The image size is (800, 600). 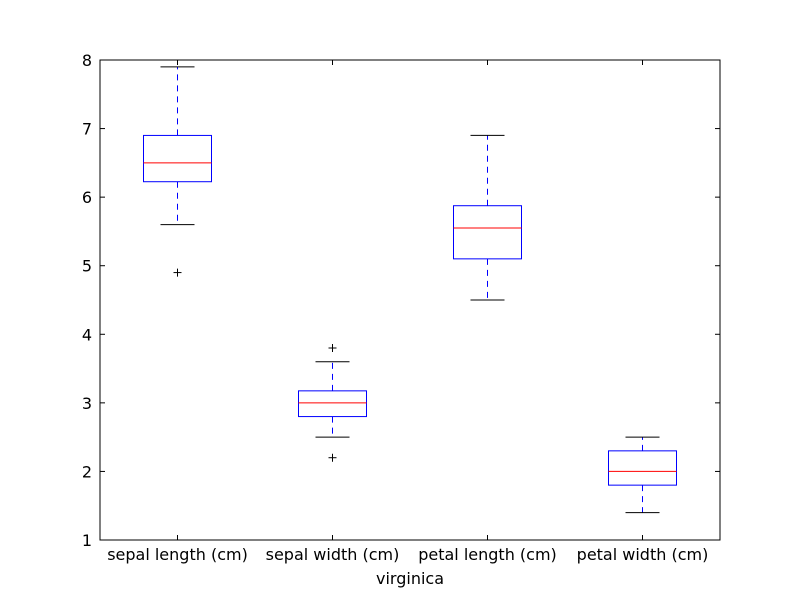 I want to click on y-tick-label: 7, so click(x=87, y=129).